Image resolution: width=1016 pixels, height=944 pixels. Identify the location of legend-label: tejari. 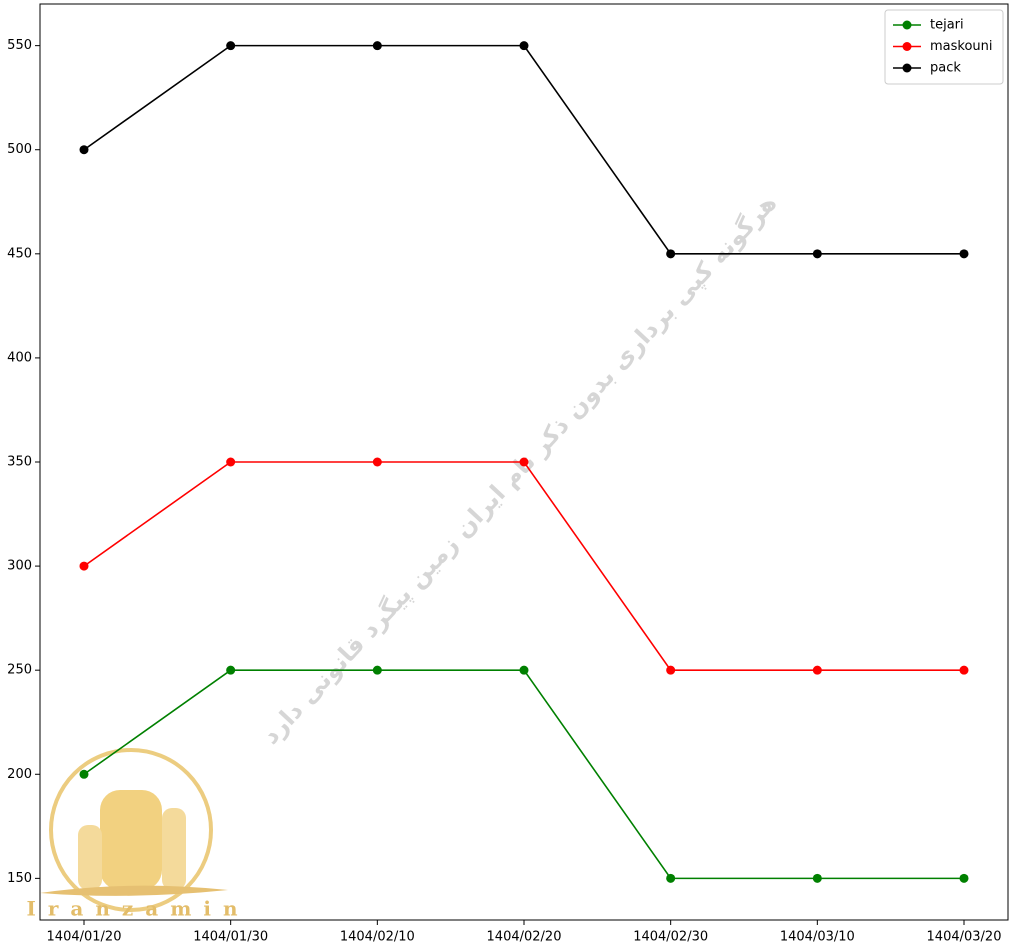
(947, 25).